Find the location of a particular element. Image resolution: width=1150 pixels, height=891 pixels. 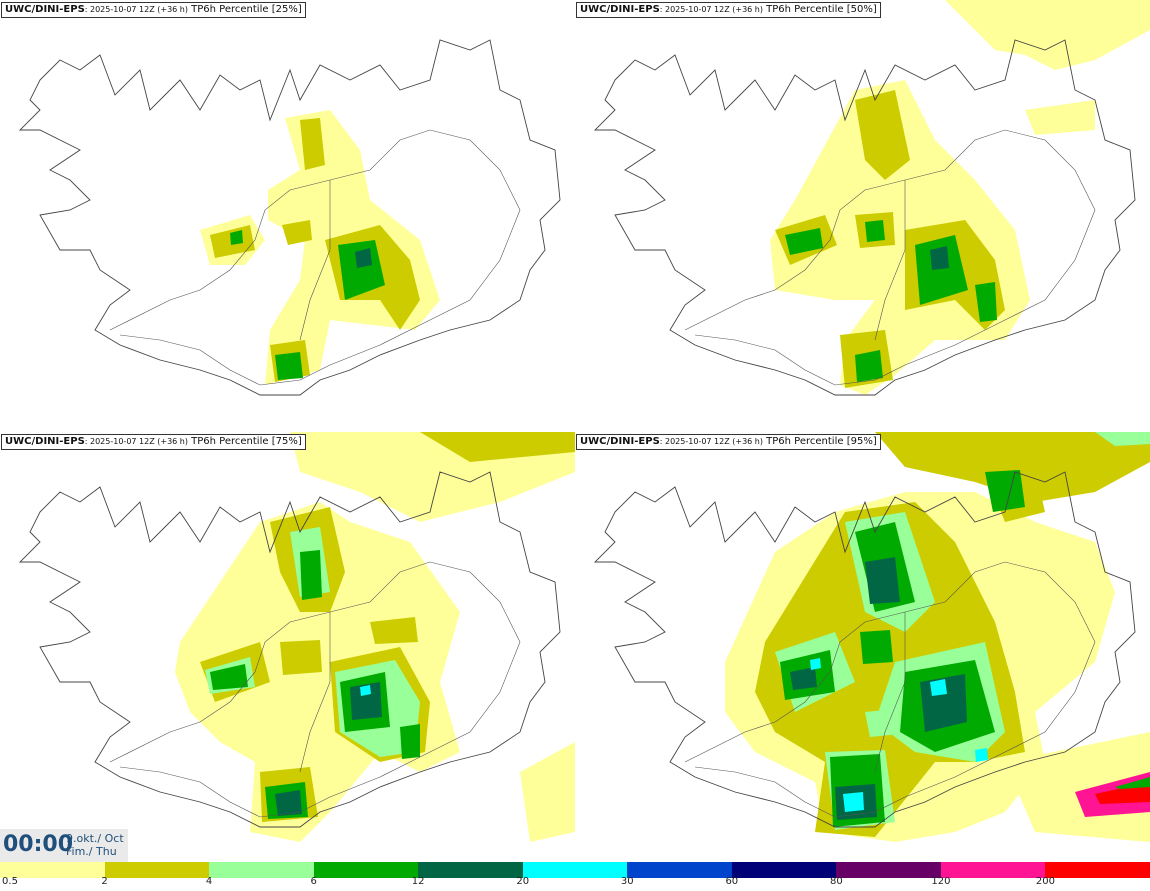

colorbar-tick-label: 20 is located at coordinates (523, 881).